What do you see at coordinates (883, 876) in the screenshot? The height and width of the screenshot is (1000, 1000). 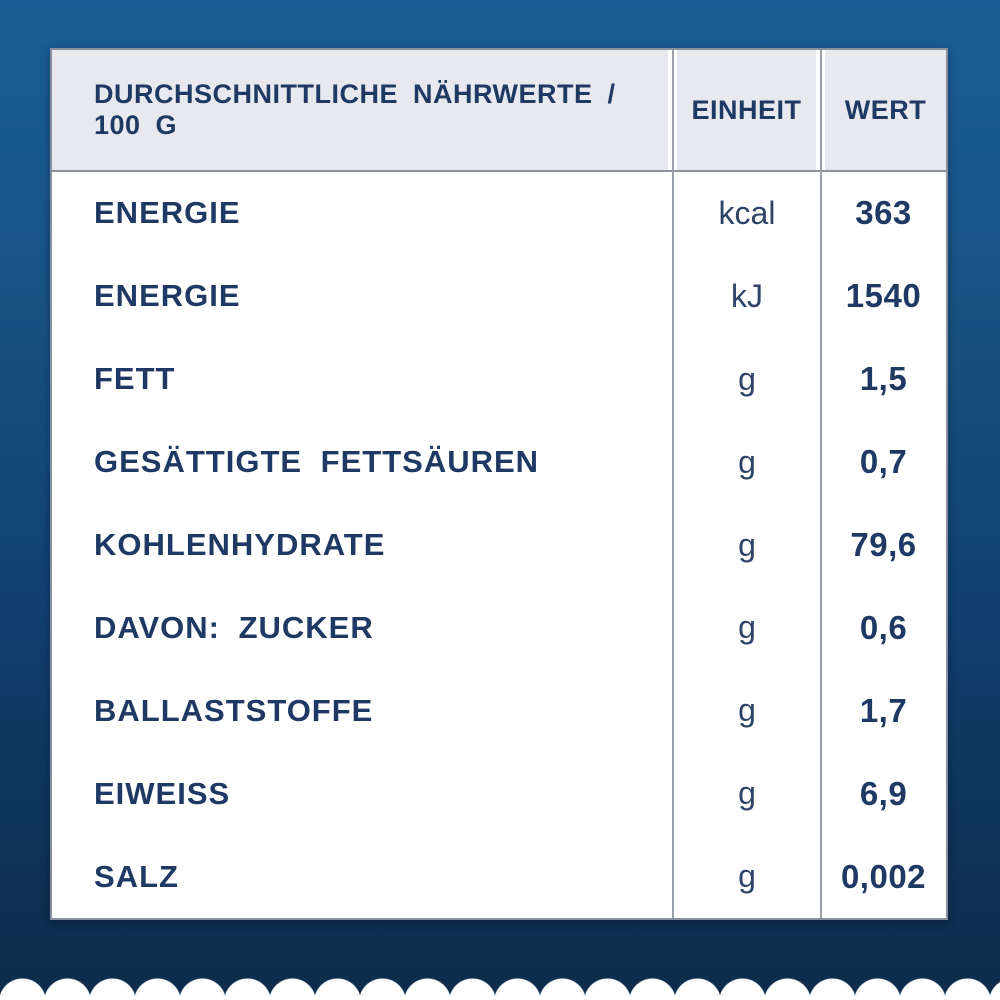 I see `row-value: 0,002` at bounding box center [883, 876].